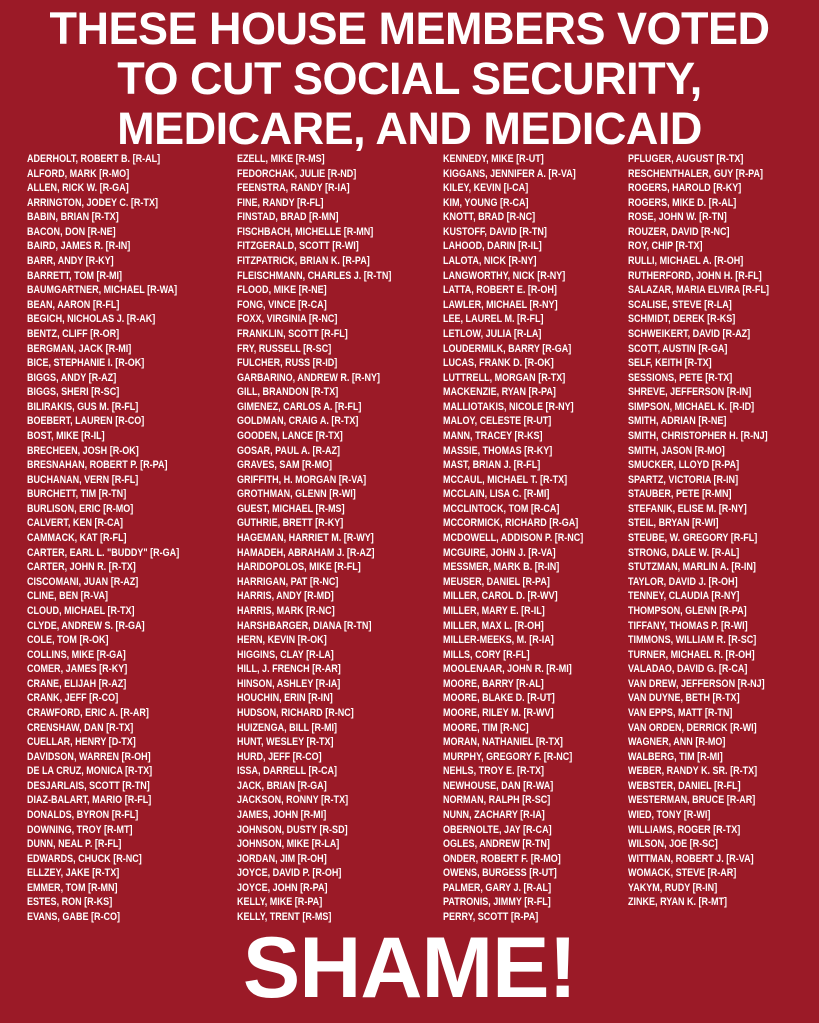  What do you see at coordinates (80, 829) in the screenshot?
I see `member-name: DOWNING, TROY [R-MT]` at bounding box center [80, 829].